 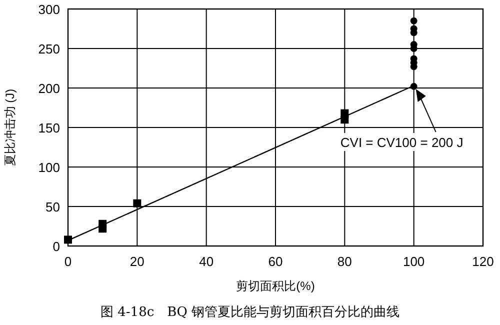 I want to click on annotation: CVI = CV100 = 200 J, so click(x=402, y=142).